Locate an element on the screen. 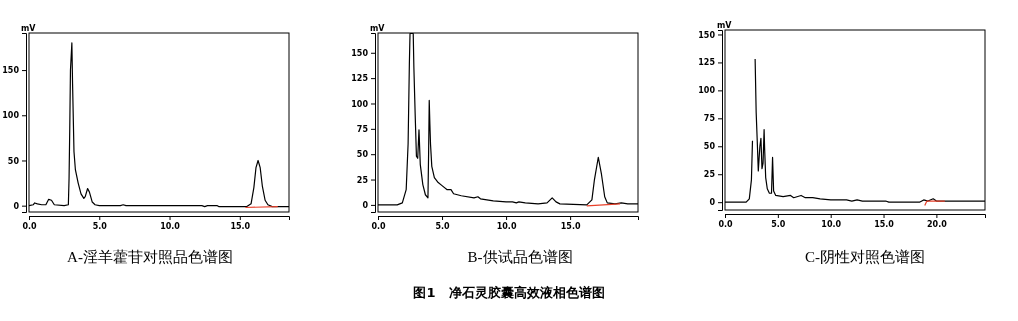  text: A-淫羊藿苷对照品色谱图 is located at coordinates (150, 257).